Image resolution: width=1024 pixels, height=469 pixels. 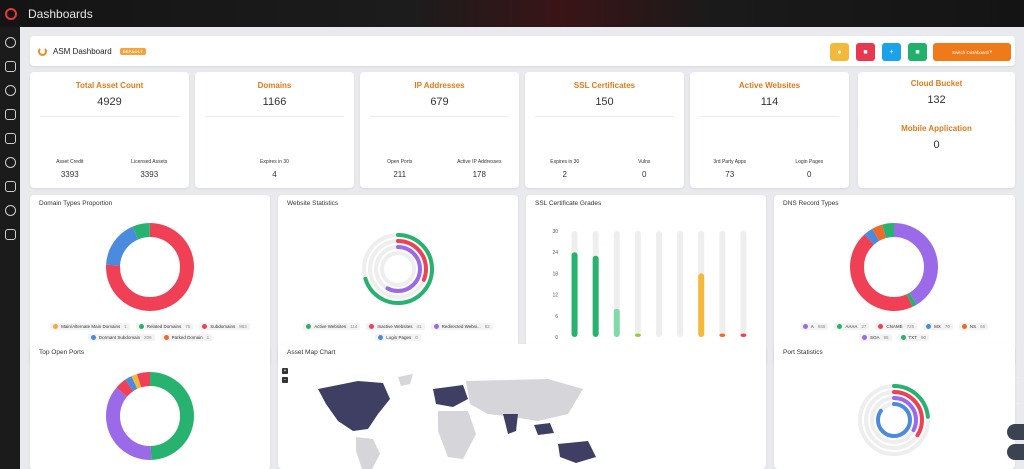 I want to click on segment-txt, so click(x=894, y=267).